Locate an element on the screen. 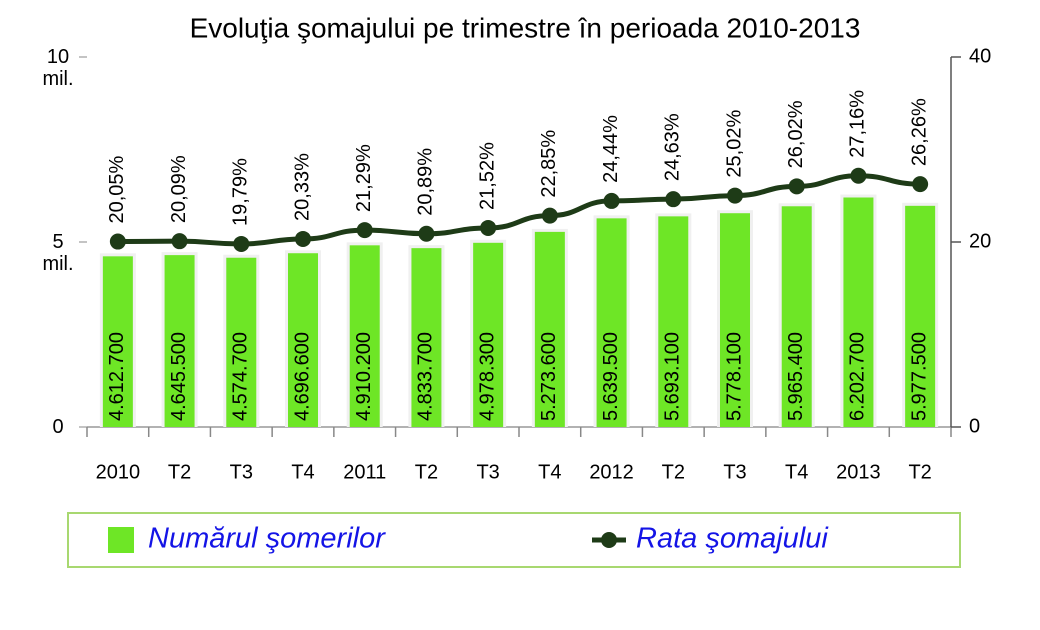  bar-value-label: 4.978.300 is located at coordinates (487, 376).